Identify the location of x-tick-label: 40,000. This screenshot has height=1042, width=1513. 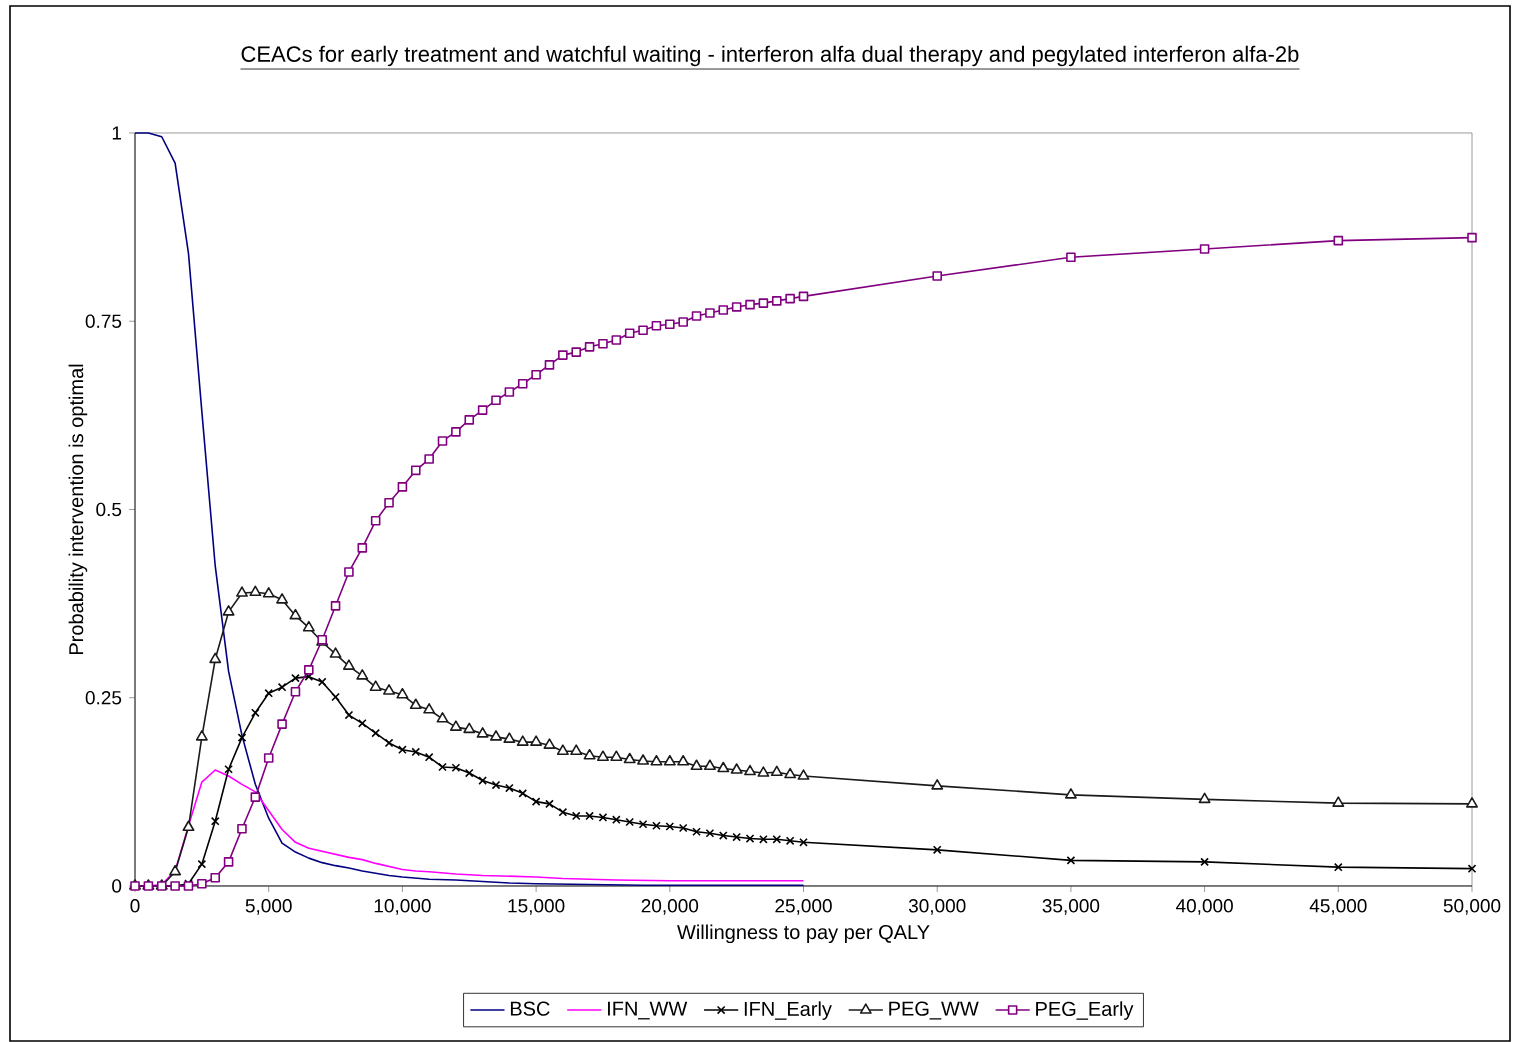
(1204, 907).